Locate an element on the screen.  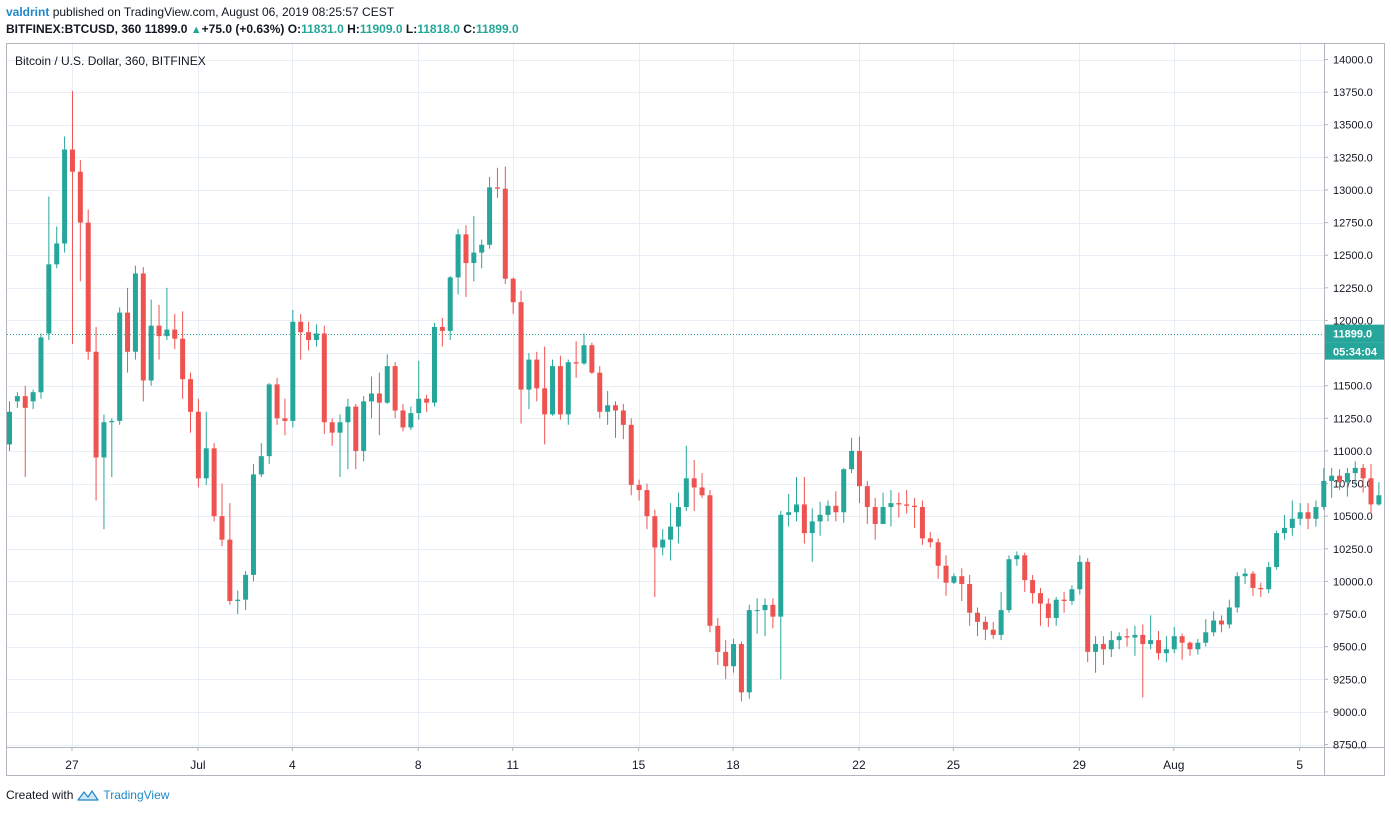
time-tick-label: 11 is located at coordinates (512, 765).